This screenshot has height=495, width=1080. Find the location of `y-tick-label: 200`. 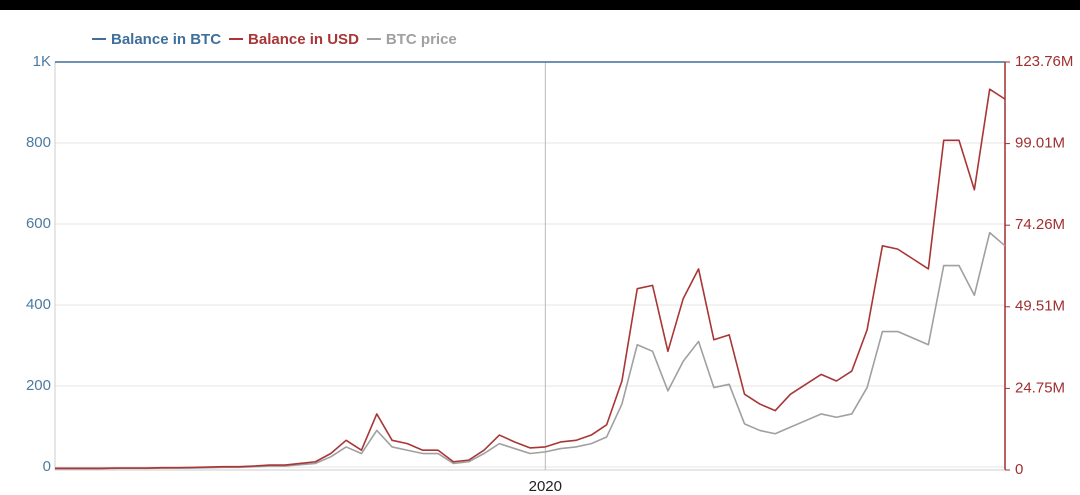

y-tick-label: 200 is located at coordinates (38, 385).